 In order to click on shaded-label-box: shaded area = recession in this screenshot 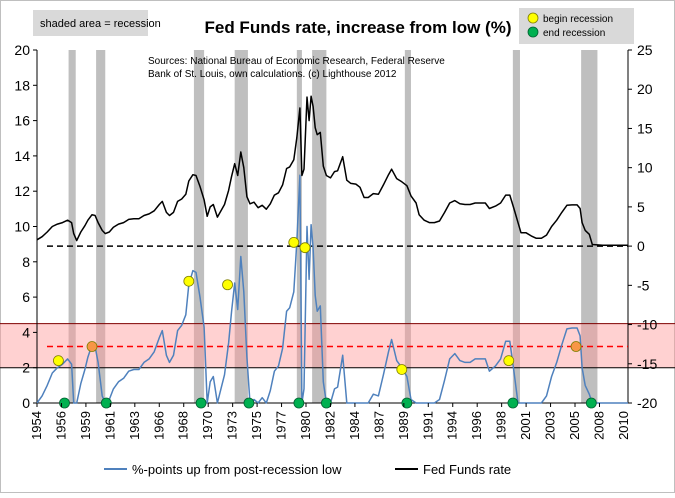, I will do `click(97, 23)`.